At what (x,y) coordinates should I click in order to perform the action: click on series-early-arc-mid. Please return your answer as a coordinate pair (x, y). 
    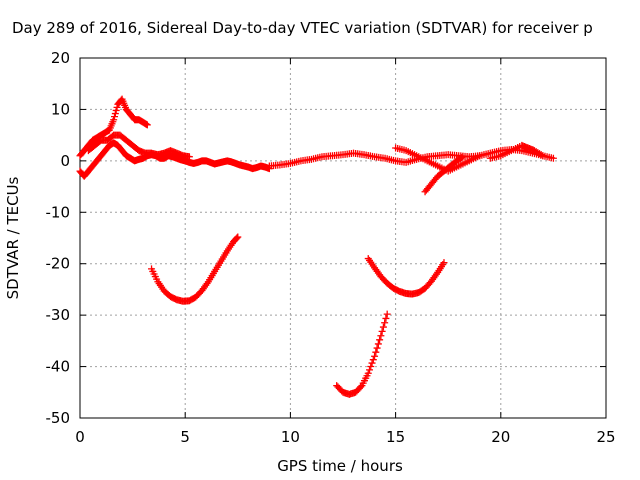
    Looking at the image, I should click on (138, 146).